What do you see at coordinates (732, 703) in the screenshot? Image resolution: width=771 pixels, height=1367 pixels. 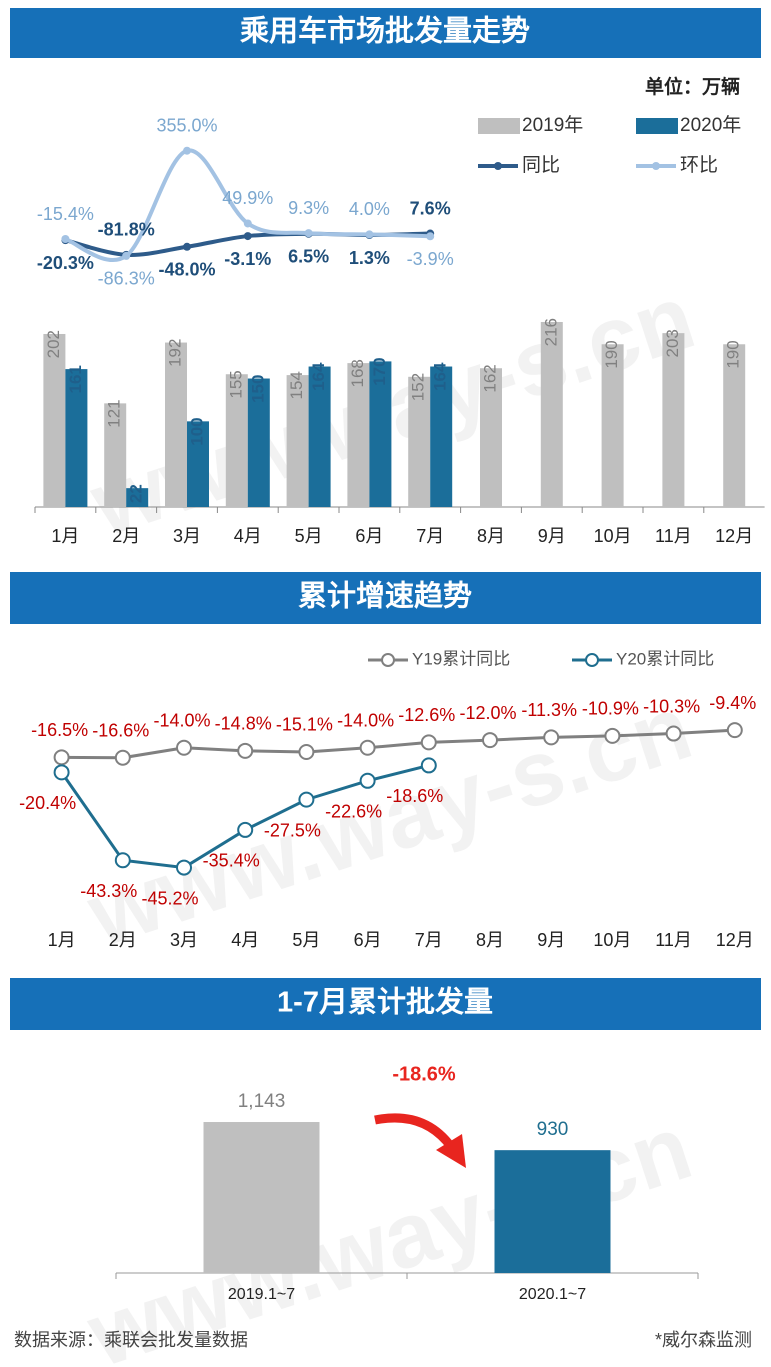 I see `line-value-label: -9.4%` at bounding box center [732, 703].